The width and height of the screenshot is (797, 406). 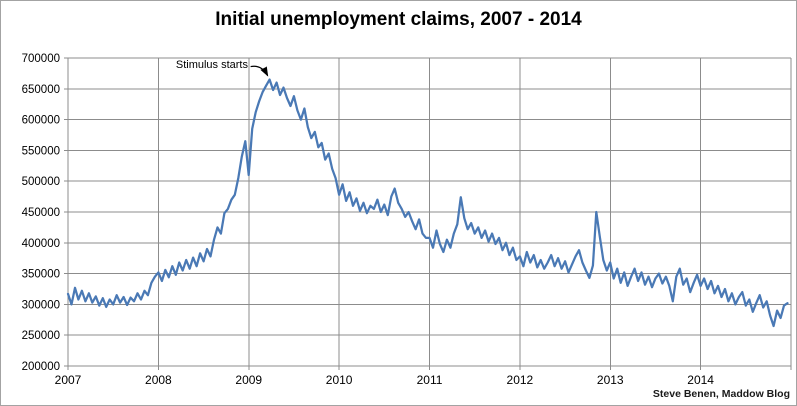 I want to click on x-tick-label: 2009, so click(x=248, y=380).